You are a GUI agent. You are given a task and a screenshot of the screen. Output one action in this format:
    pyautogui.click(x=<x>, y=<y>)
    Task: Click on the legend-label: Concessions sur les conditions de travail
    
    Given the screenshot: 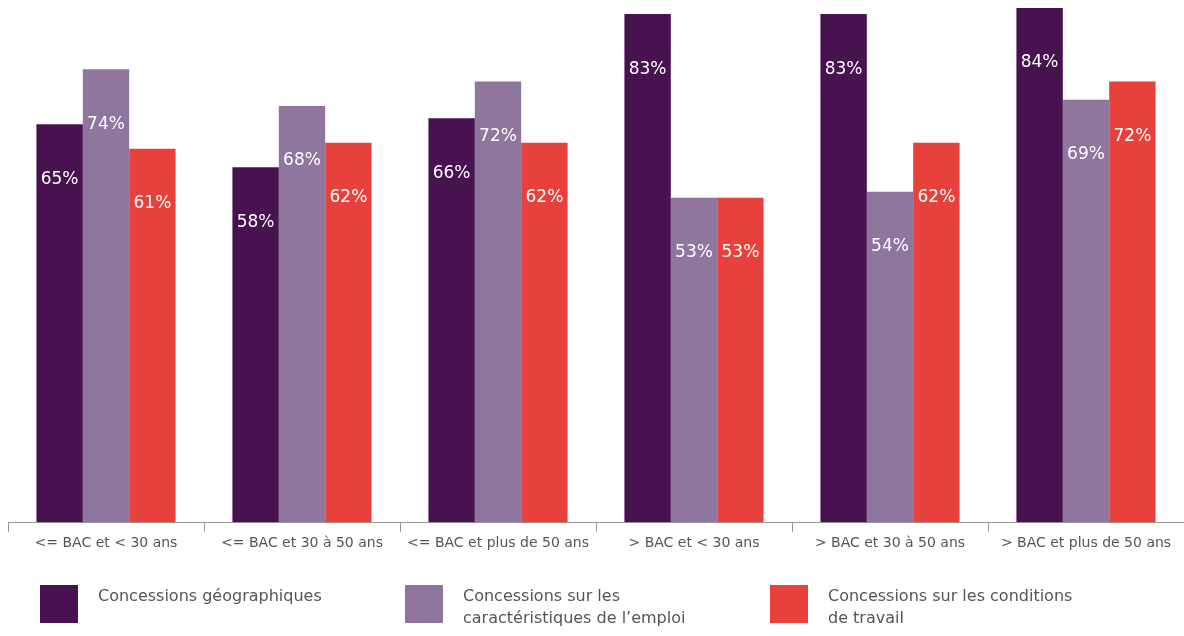 What is the action you would take?
    pyautogui.click(x=951, y=607)
    